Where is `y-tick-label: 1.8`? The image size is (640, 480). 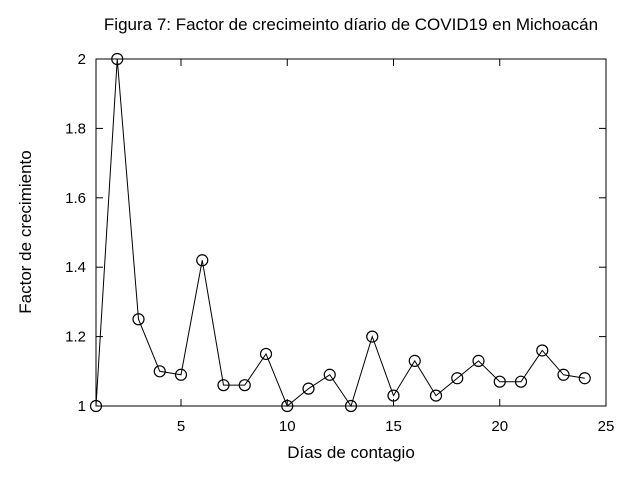 y-tick-label: 1.8 is located at coordinates (75, 128).